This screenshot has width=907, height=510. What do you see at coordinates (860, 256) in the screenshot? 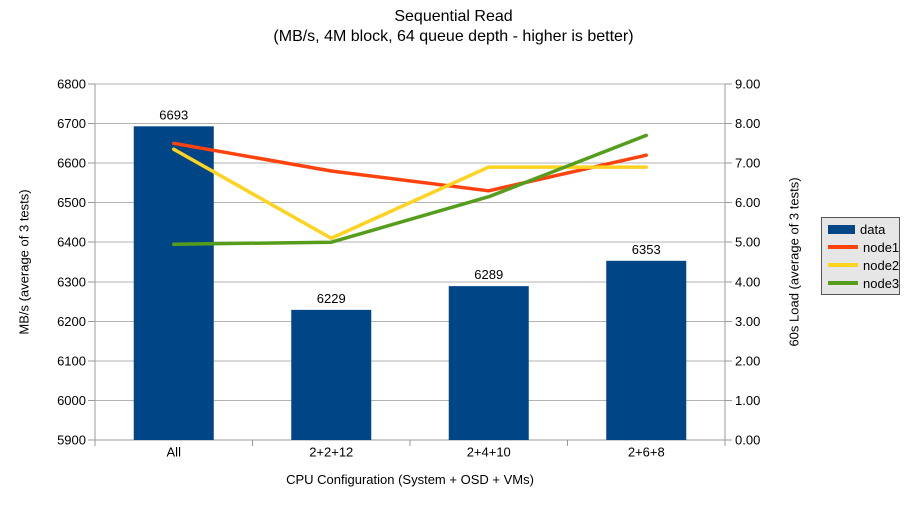
I see `legend: data node1 node2 node3` at bounding box center [860, 256].